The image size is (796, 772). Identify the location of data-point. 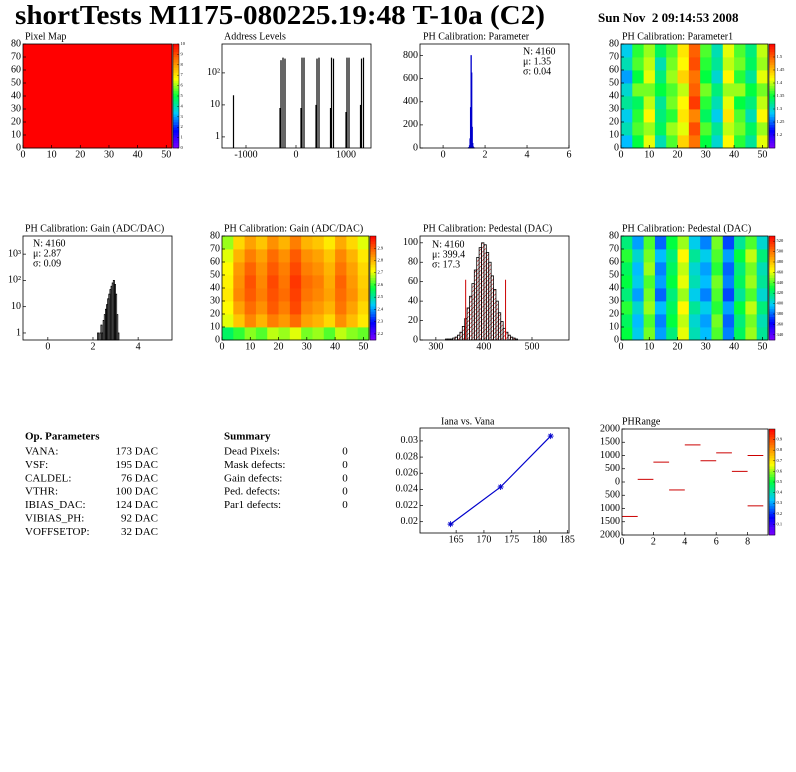
(450, 524).